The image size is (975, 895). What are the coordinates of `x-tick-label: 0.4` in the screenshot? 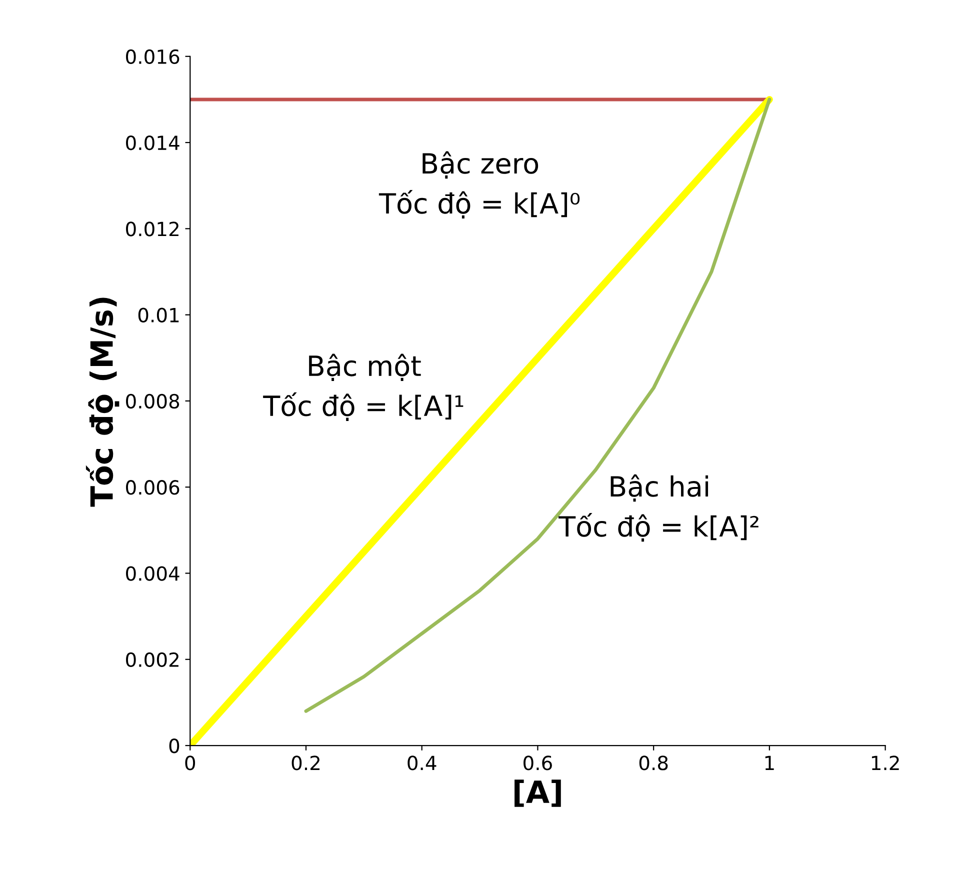 It's located at (422, 763).